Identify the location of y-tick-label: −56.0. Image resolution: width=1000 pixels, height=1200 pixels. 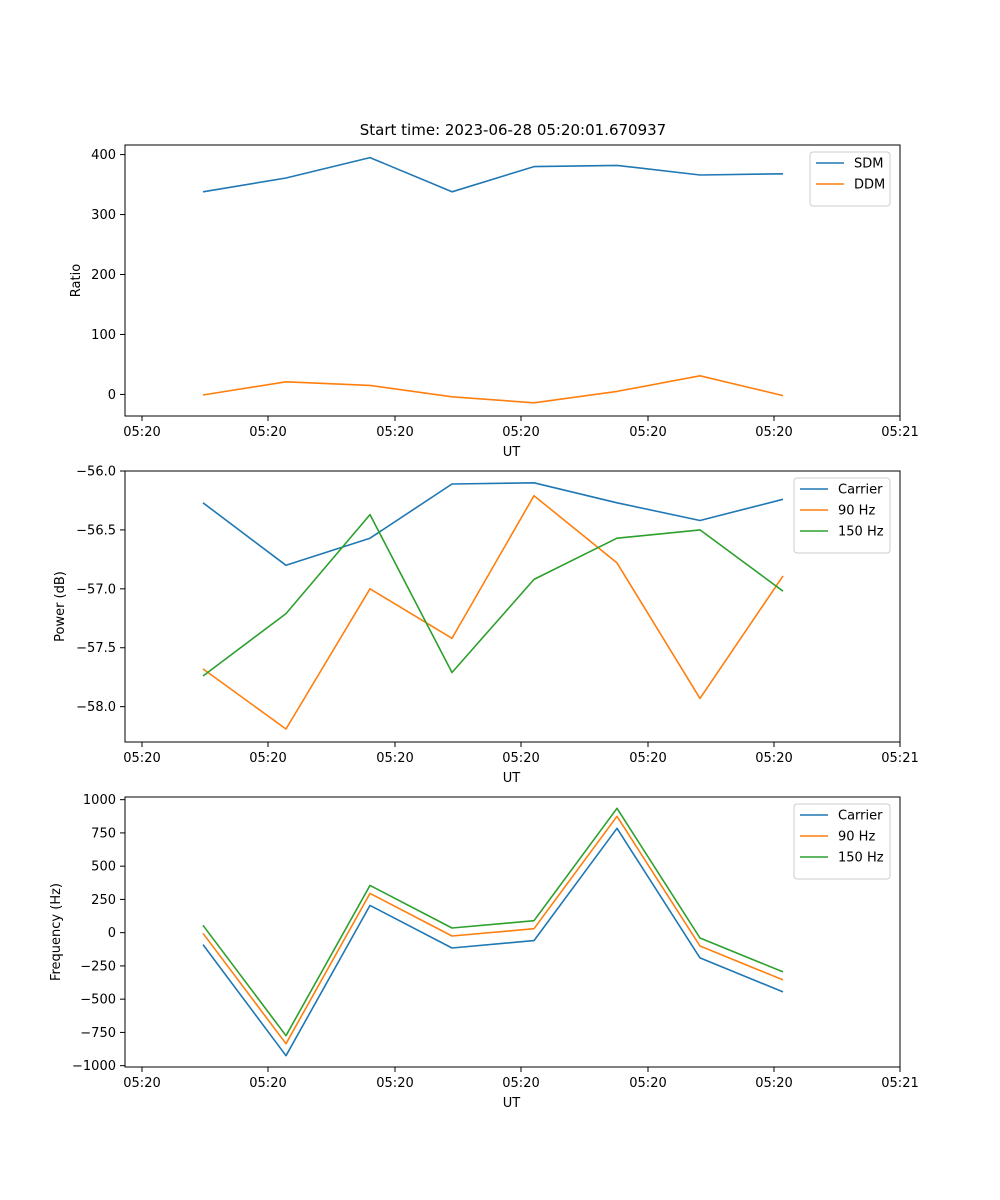
(96, 472).